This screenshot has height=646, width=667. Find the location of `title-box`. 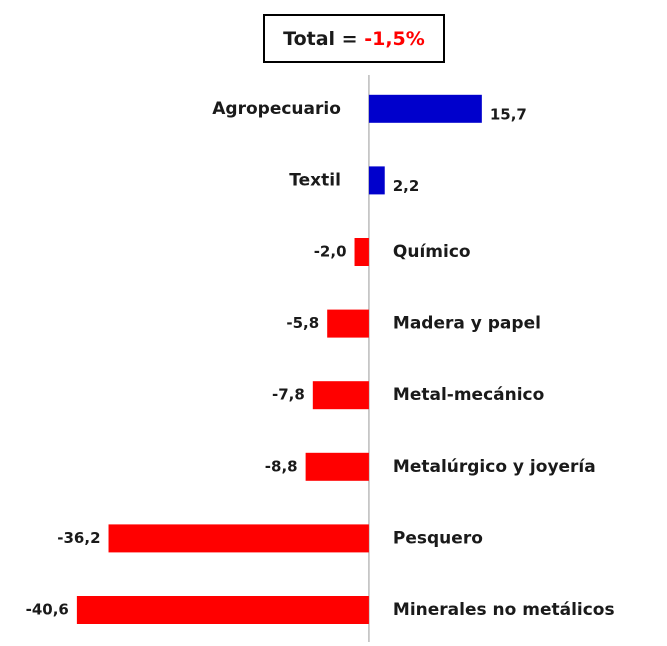

title-box is located at coordinates (354, 38).